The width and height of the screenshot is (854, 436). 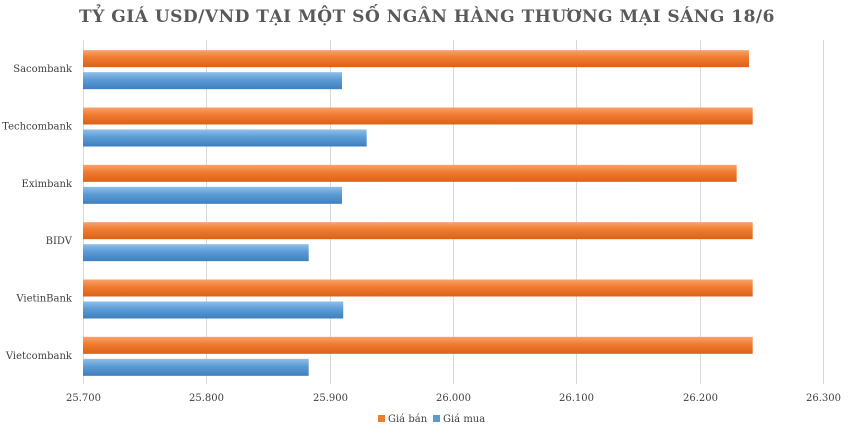 What do you see at coordinates (576, 398) in the screenshot?
I see `x-tick-label: 26.100` at bounding box center [576, 398].